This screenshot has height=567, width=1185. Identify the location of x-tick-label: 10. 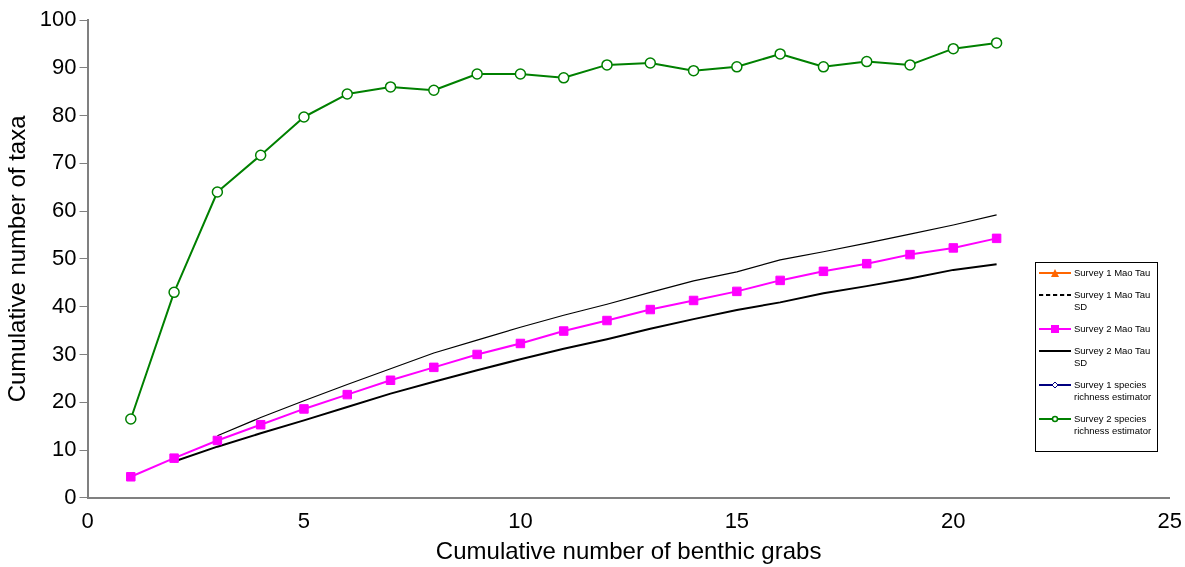
(520, 521).